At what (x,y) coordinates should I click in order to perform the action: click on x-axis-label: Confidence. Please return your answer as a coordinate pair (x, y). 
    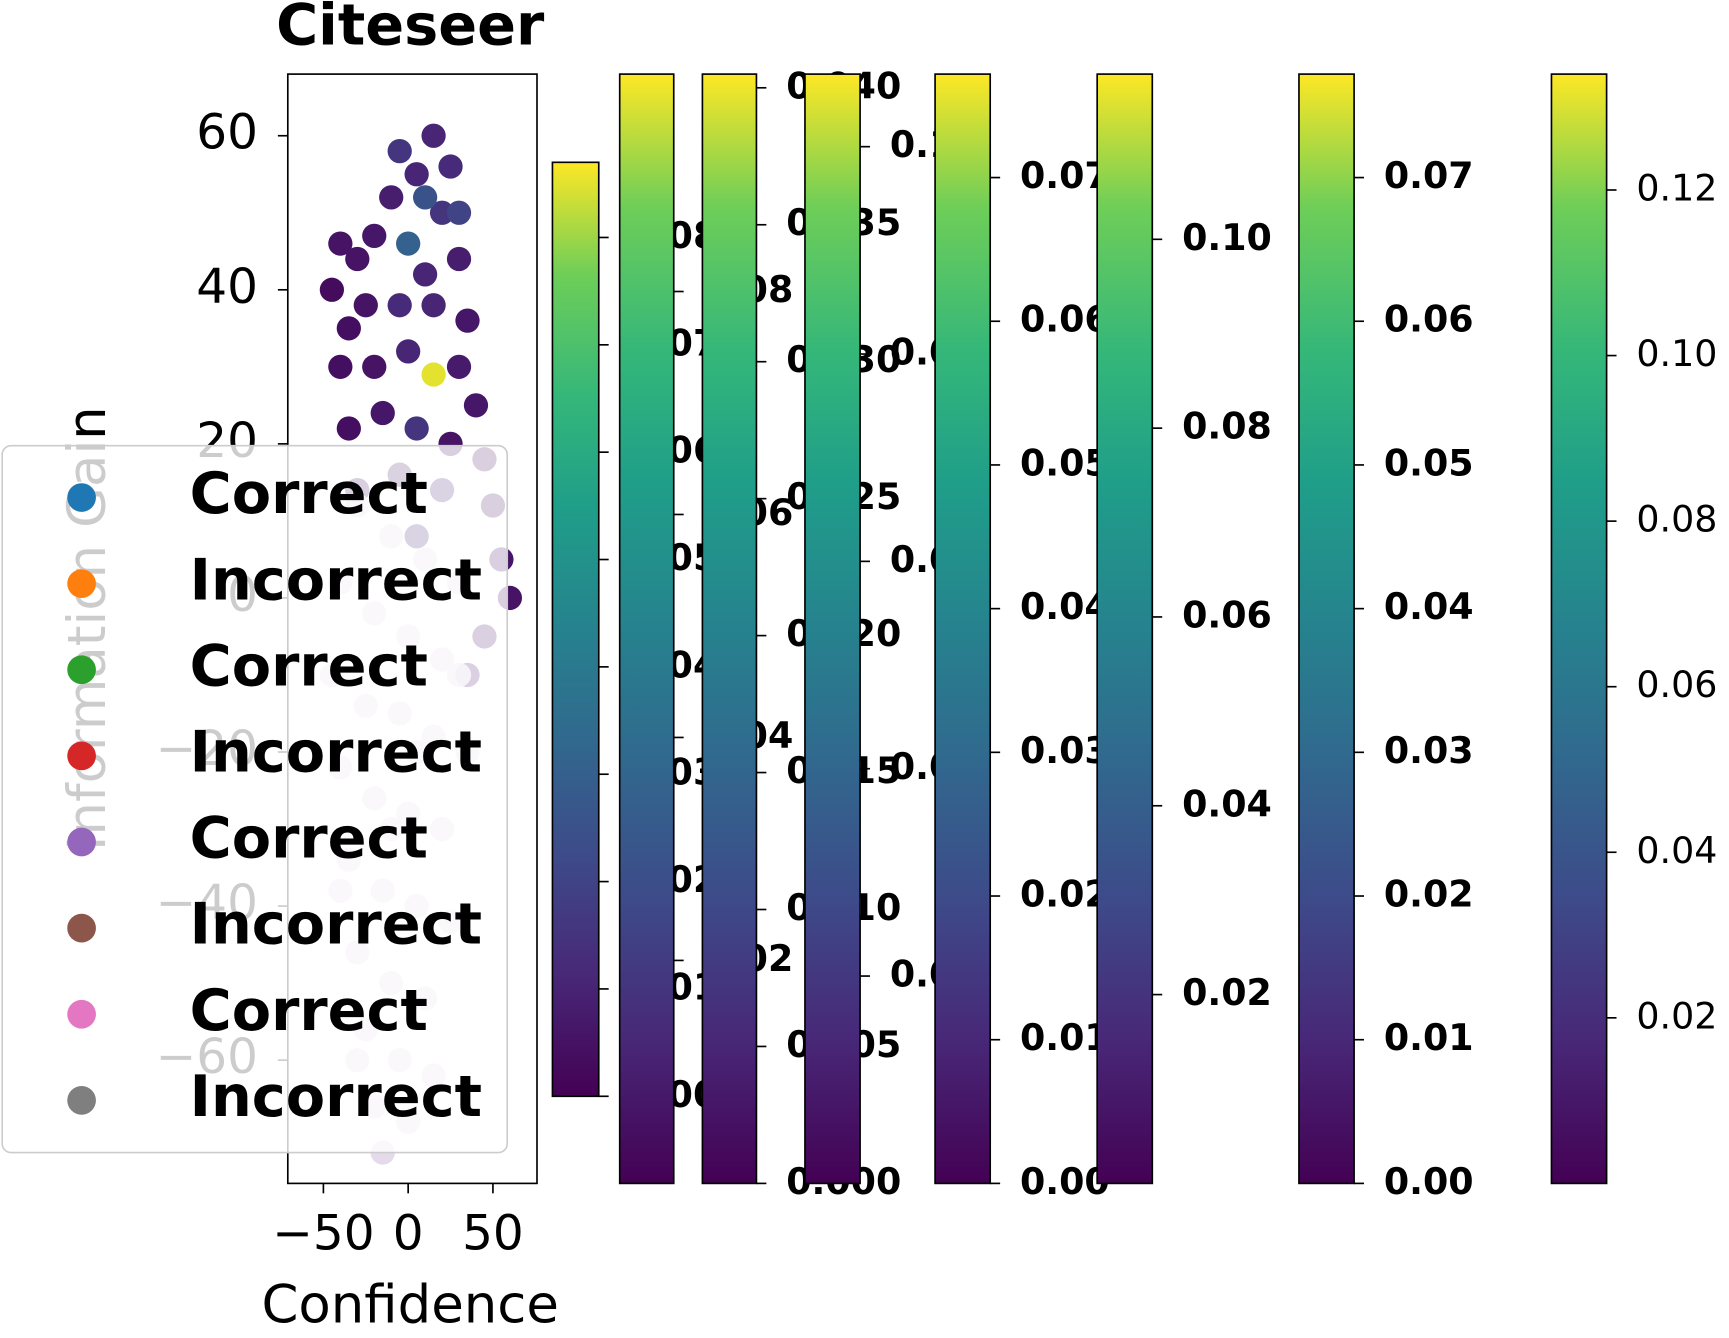
    Looking at the image, I should click on (409, 1305).